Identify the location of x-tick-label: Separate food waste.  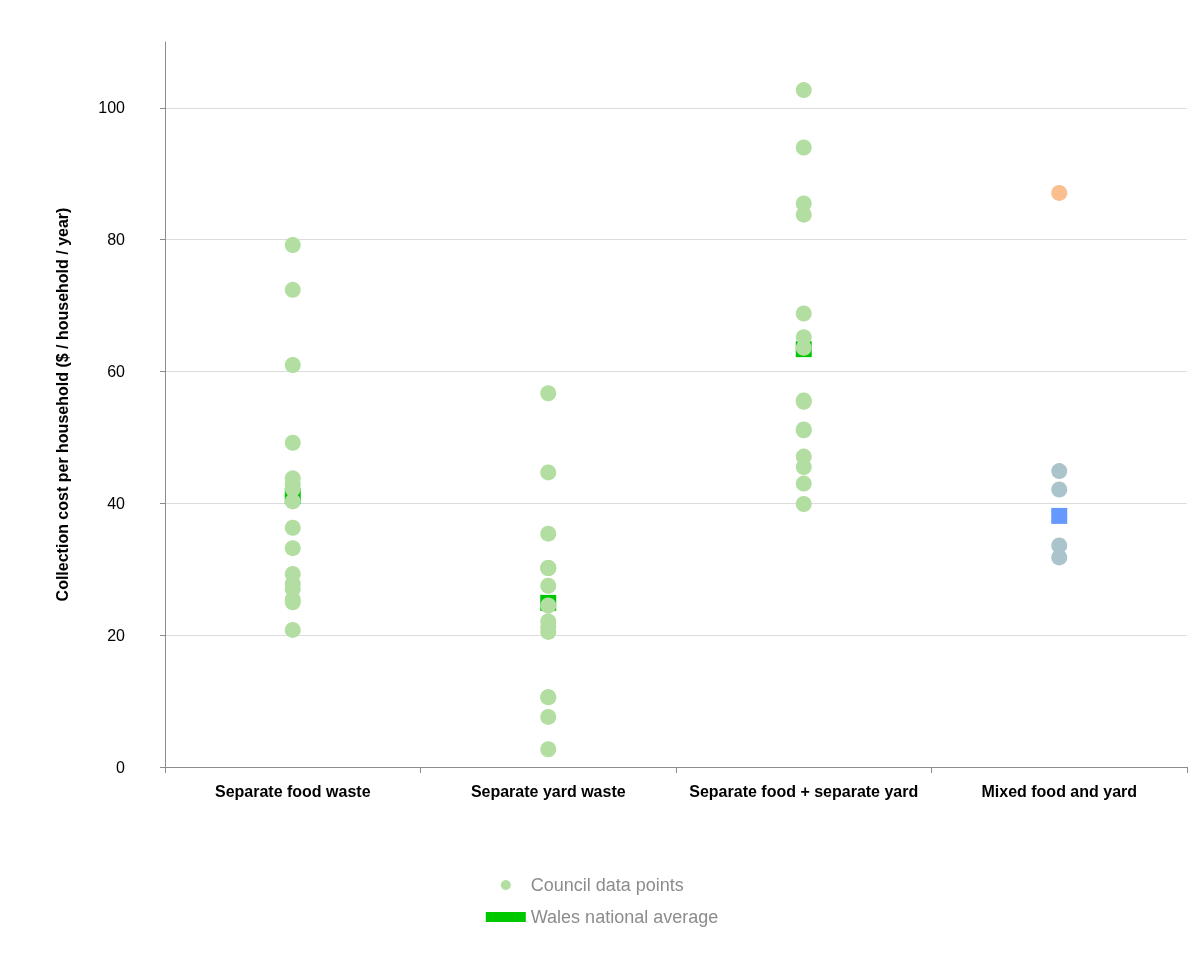
(292, 791).